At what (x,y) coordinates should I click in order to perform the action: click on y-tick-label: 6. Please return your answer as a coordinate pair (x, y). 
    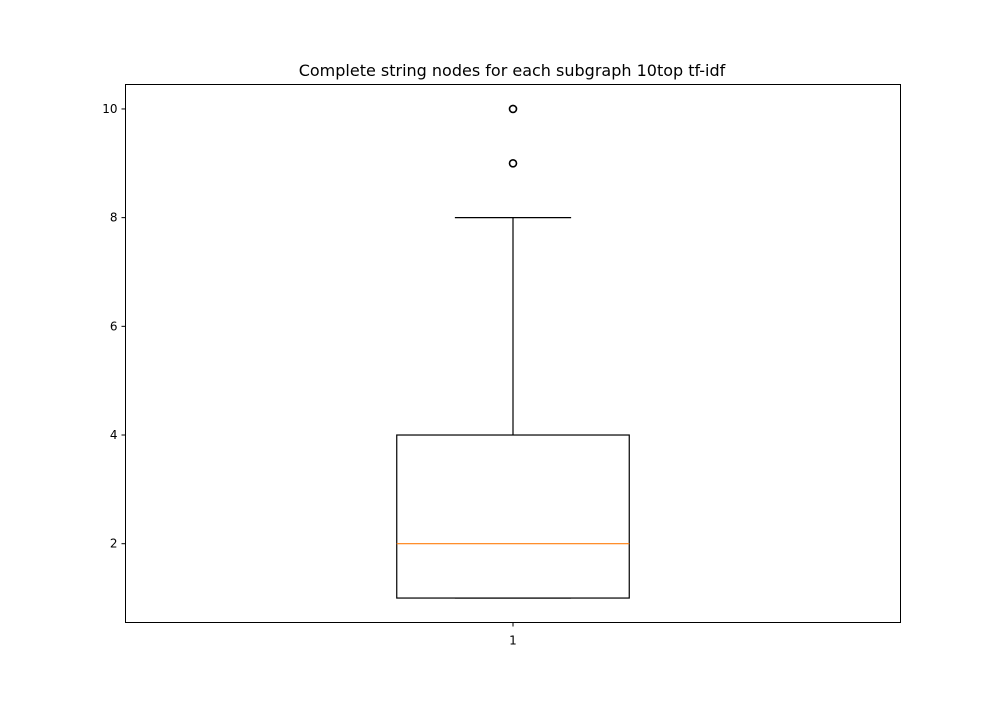
    Looking at the image, I should click on (114, 326).